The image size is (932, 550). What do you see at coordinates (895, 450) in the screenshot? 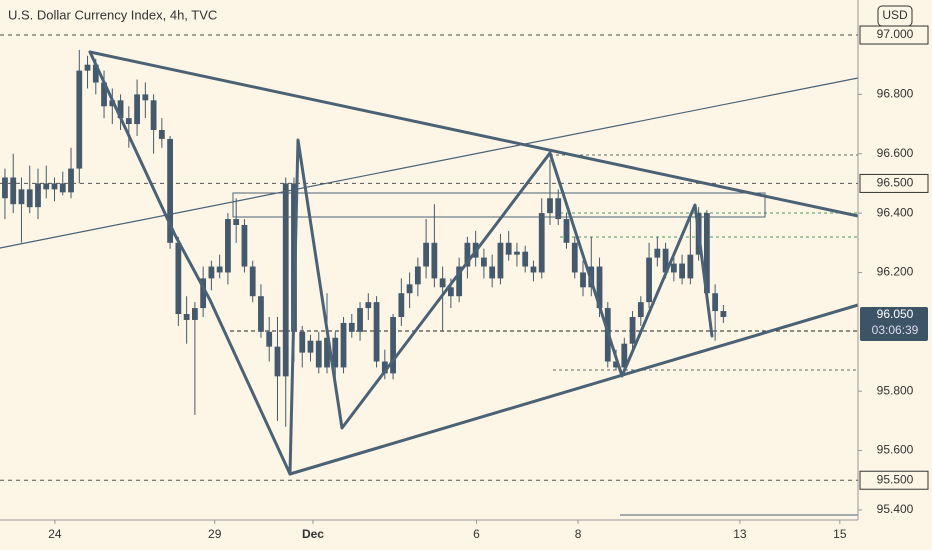
I see `y-tick-label: 95.600` at bounding box center [895, 450].